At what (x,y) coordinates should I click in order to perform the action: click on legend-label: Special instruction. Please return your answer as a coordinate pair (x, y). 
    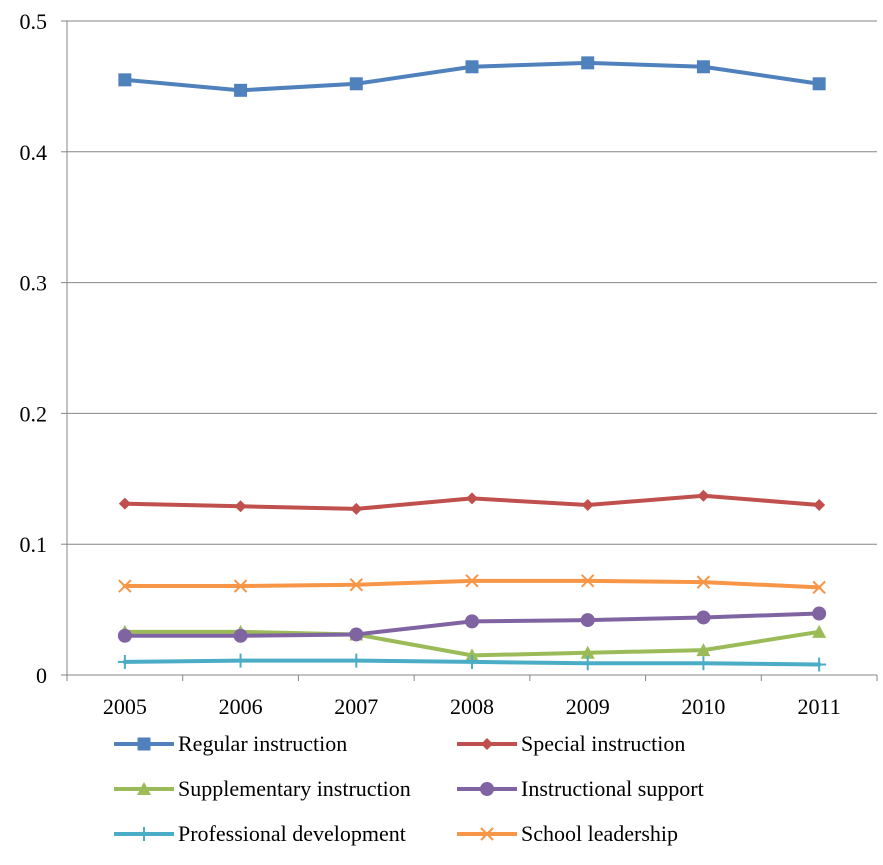
    Looking at the image, I should click on (603, 743).